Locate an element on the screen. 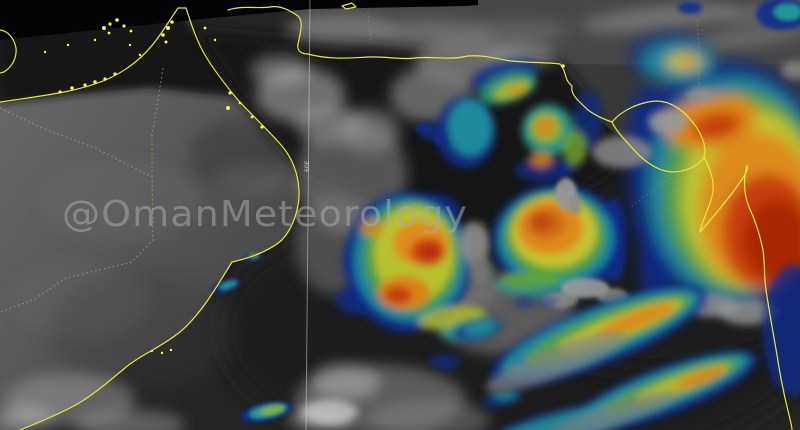 The image size is (800, 430). border-india-pakistan is located at coordinates (698, 56).